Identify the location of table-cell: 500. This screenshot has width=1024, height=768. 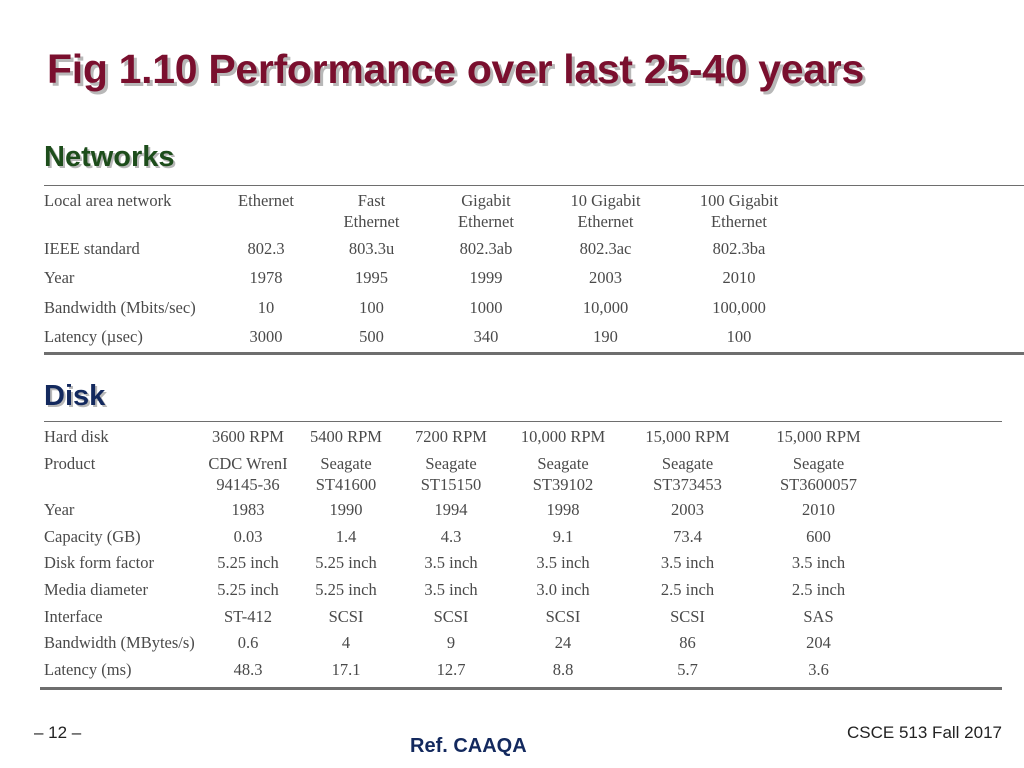
(371, 336).